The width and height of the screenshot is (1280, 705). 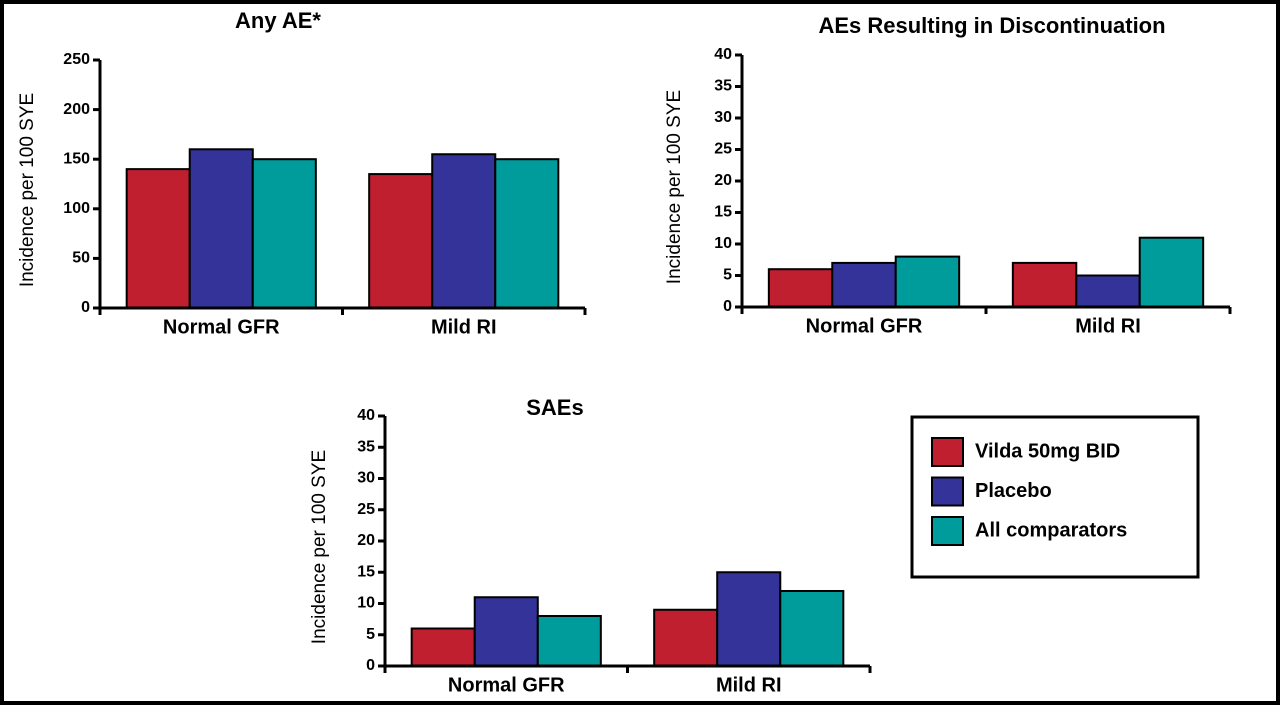 I want to click on legend-label: Vilda 50mg BID, so click(x=1047, y=451).